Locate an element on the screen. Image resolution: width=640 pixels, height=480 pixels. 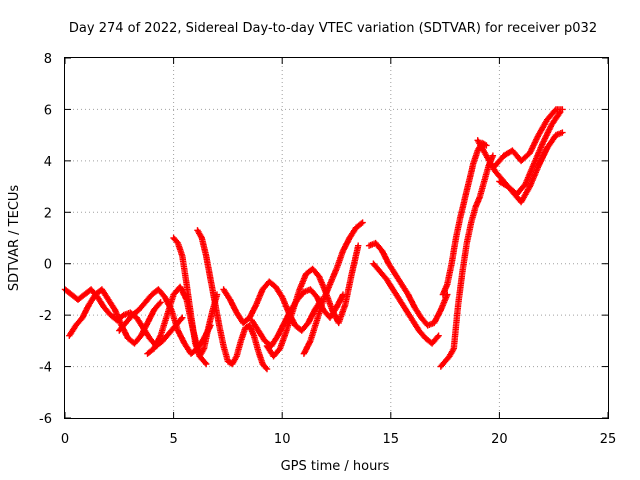
x-tick-label: 5 is located at coordinates (173, 439).